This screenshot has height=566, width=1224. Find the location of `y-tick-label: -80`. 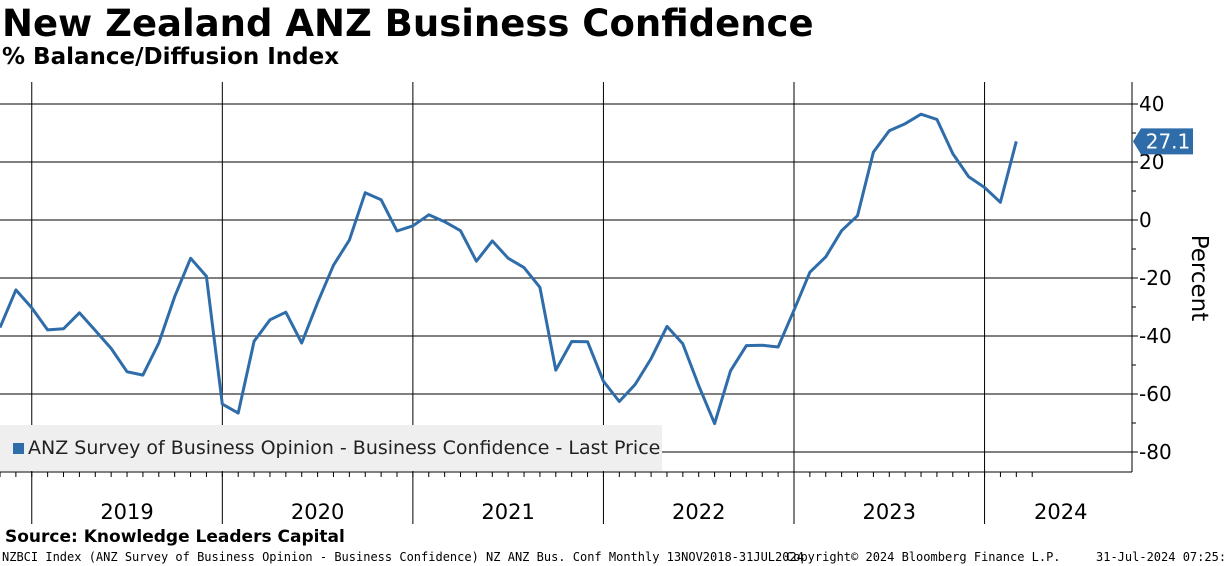

y-tick-label: -80 is located at coordinates (1155, 452).